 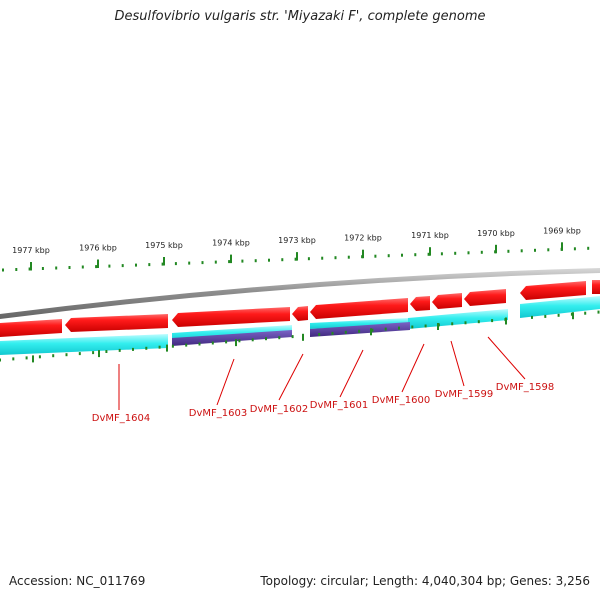 I want to click on gene-label-leaders, so click(x=322, y=373).